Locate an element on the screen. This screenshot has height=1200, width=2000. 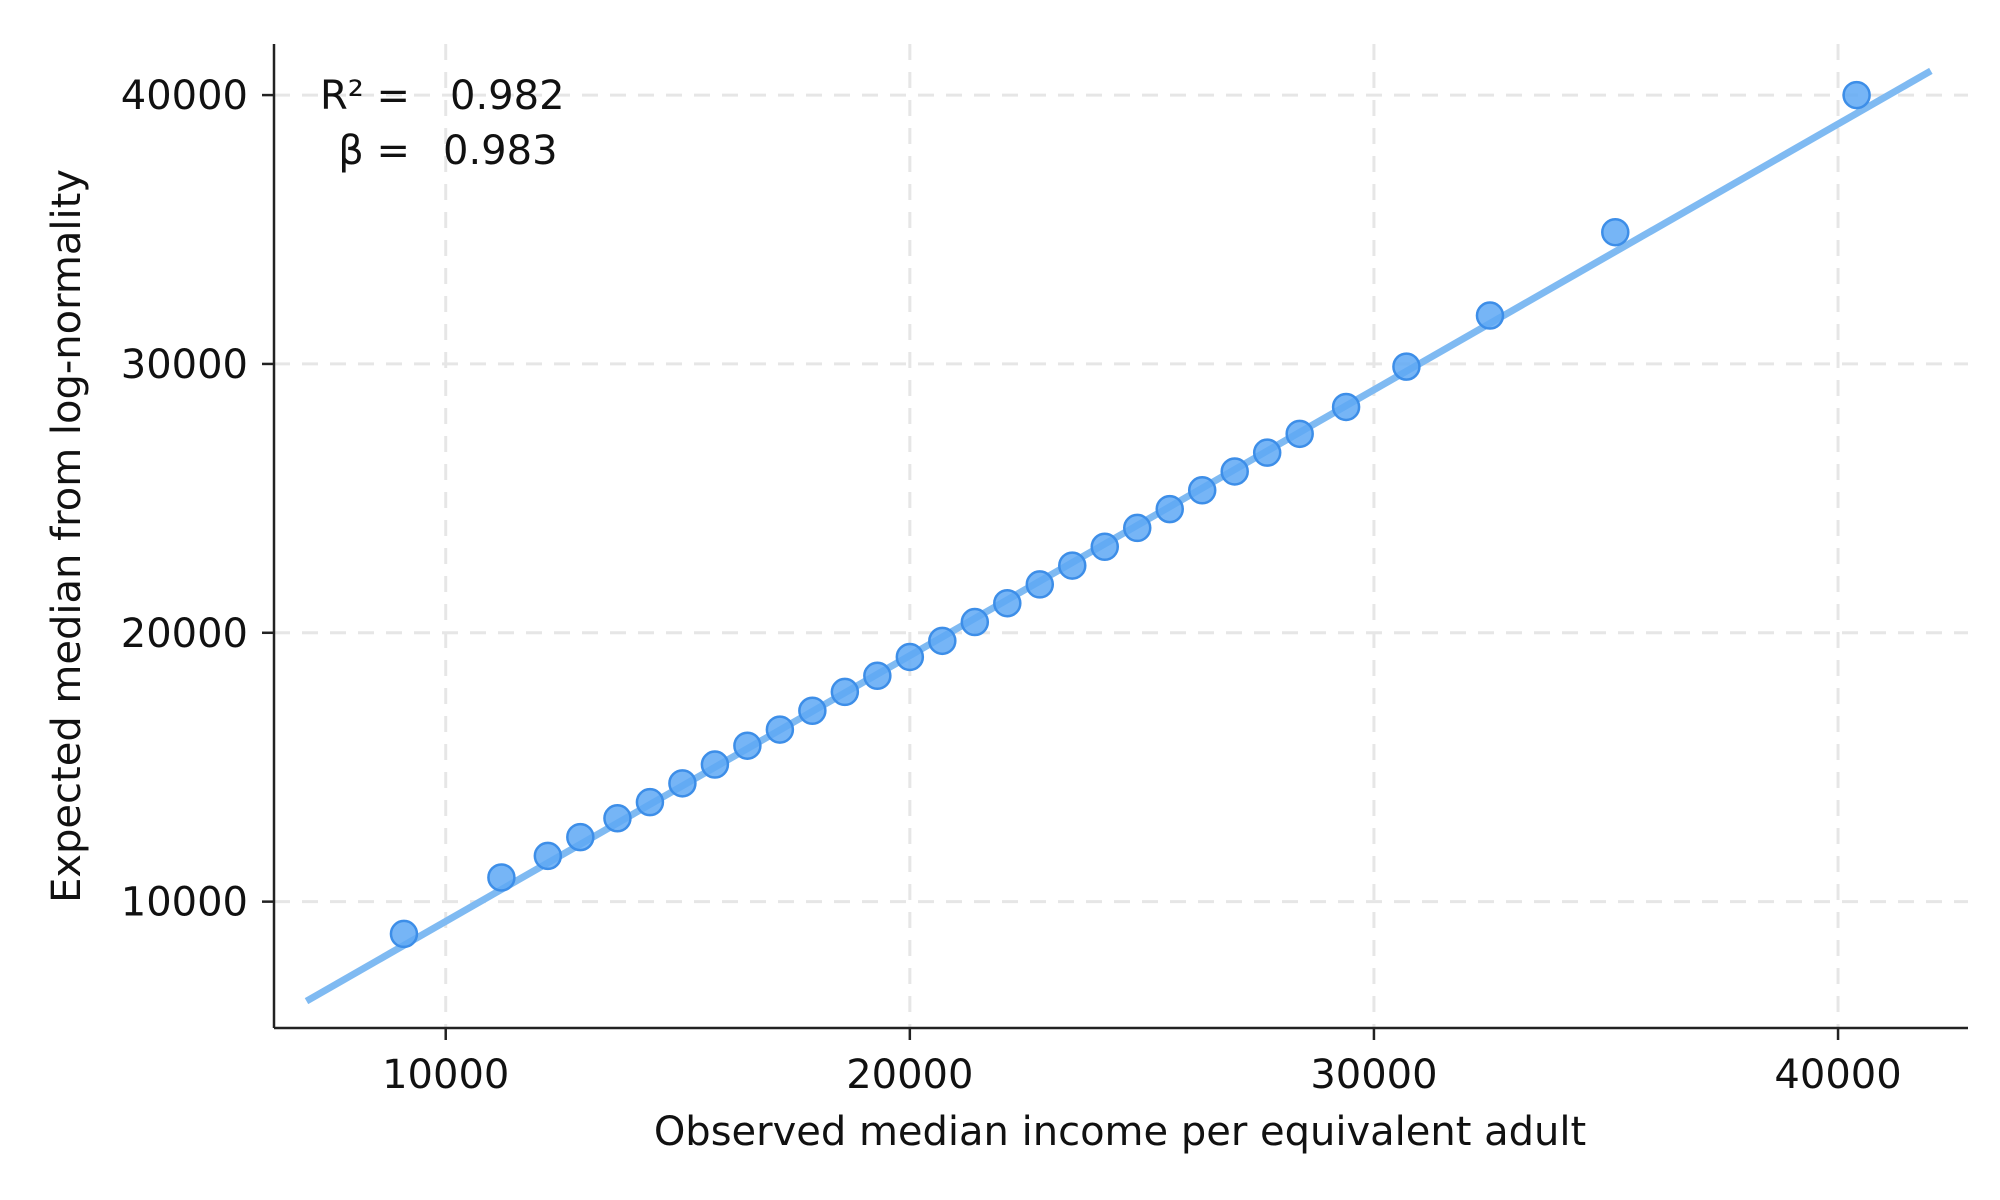
x-tick-label: 20000 is located at coordinates (909, 1075).